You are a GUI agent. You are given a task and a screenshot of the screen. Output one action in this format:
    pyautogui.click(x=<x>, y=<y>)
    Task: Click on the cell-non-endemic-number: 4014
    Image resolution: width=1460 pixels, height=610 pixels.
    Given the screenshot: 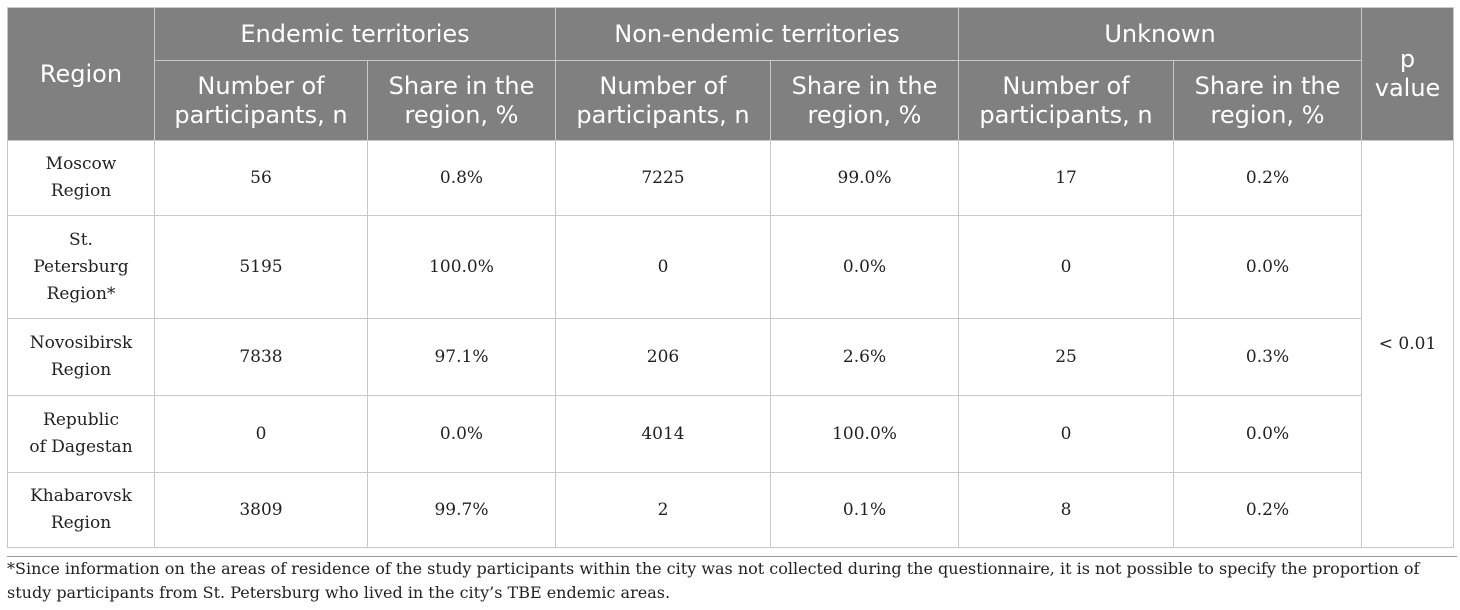 What is the action you would take?
    pyautogui.click(x=663, y=434)
    